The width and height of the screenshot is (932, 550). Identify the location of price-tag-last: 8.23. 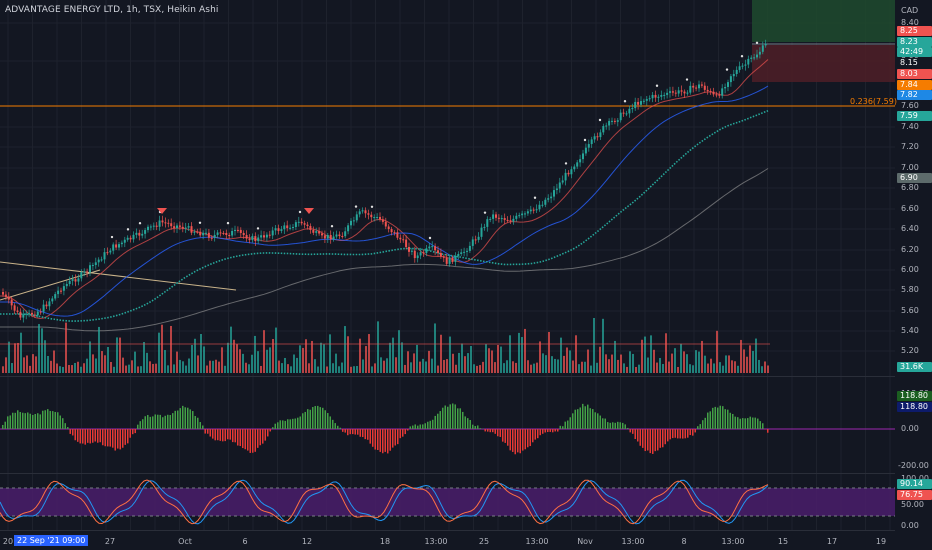
(914, 42).